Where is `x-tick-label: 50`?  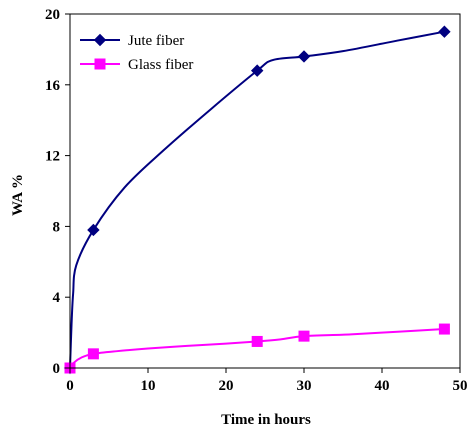
x-tick-label: 50 is located at coordinates (460, 386).